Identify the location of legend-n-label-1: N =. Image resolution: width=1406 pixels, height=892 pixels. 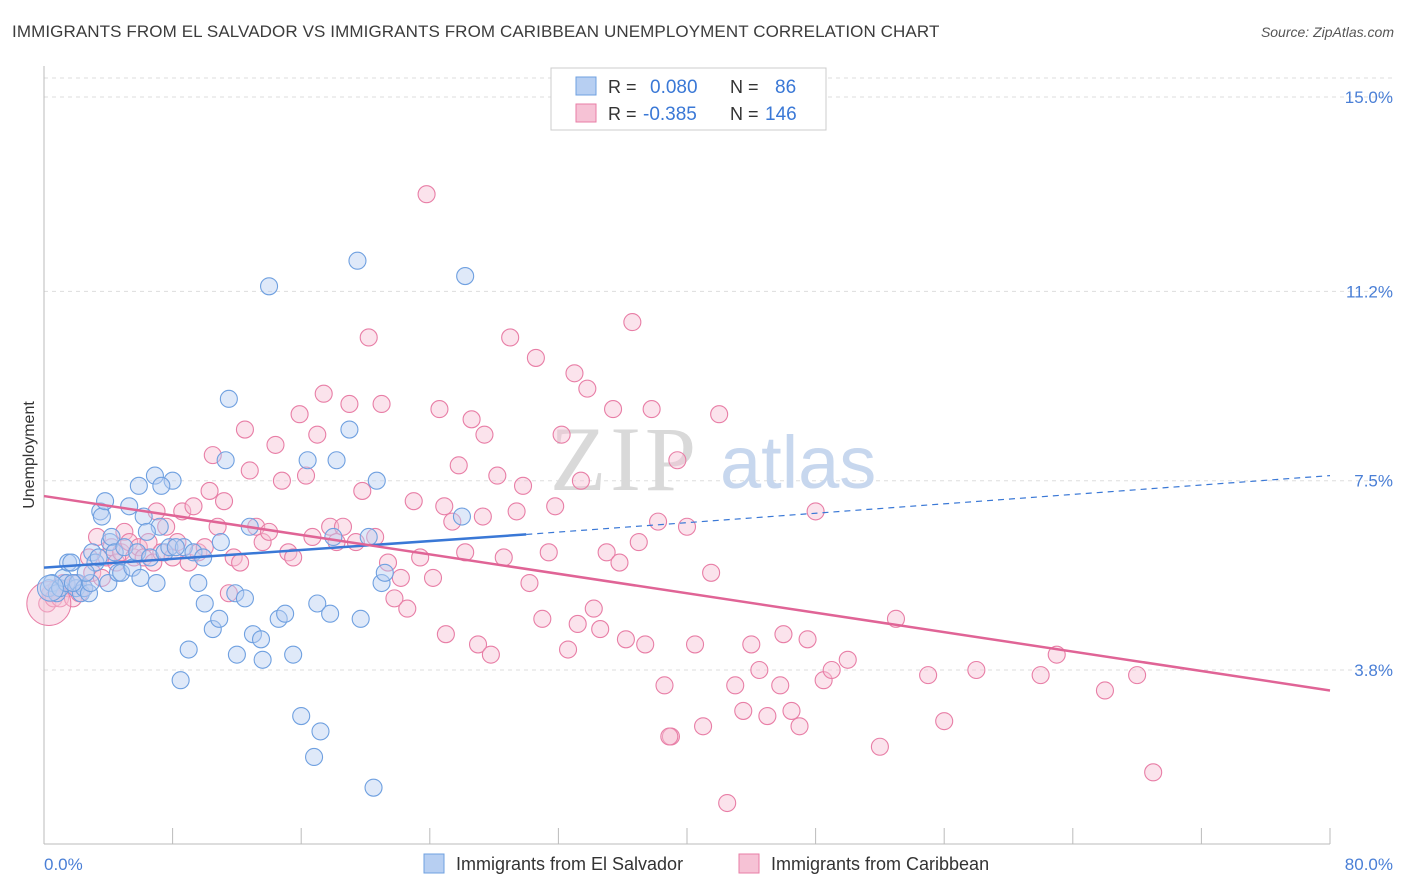
(744, 87).